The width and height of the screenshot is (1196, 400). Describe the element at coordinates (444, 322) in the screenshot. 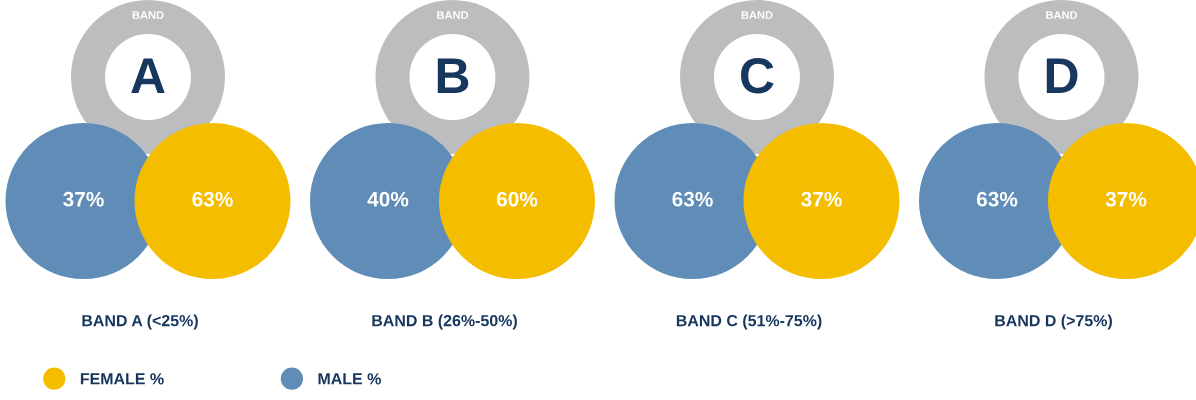

I see `category-label: BAND B (26%-50%)` at that location.